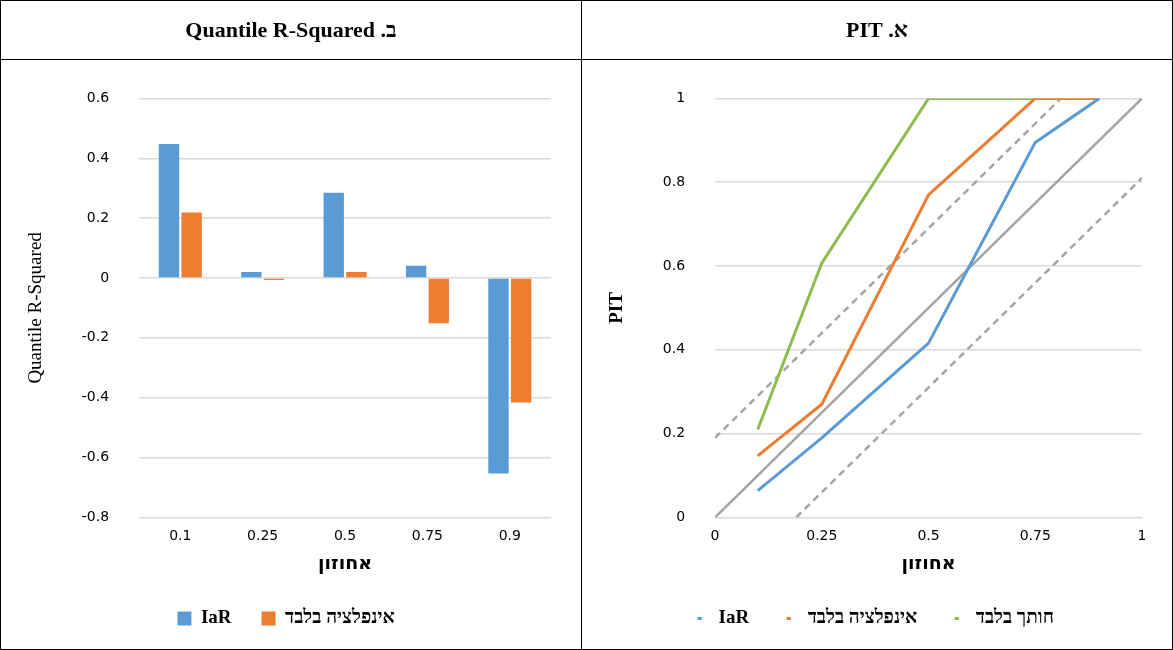 The image size is (1173, 650). I want to click on x-tick-label: 0.9, so click(509, 535).